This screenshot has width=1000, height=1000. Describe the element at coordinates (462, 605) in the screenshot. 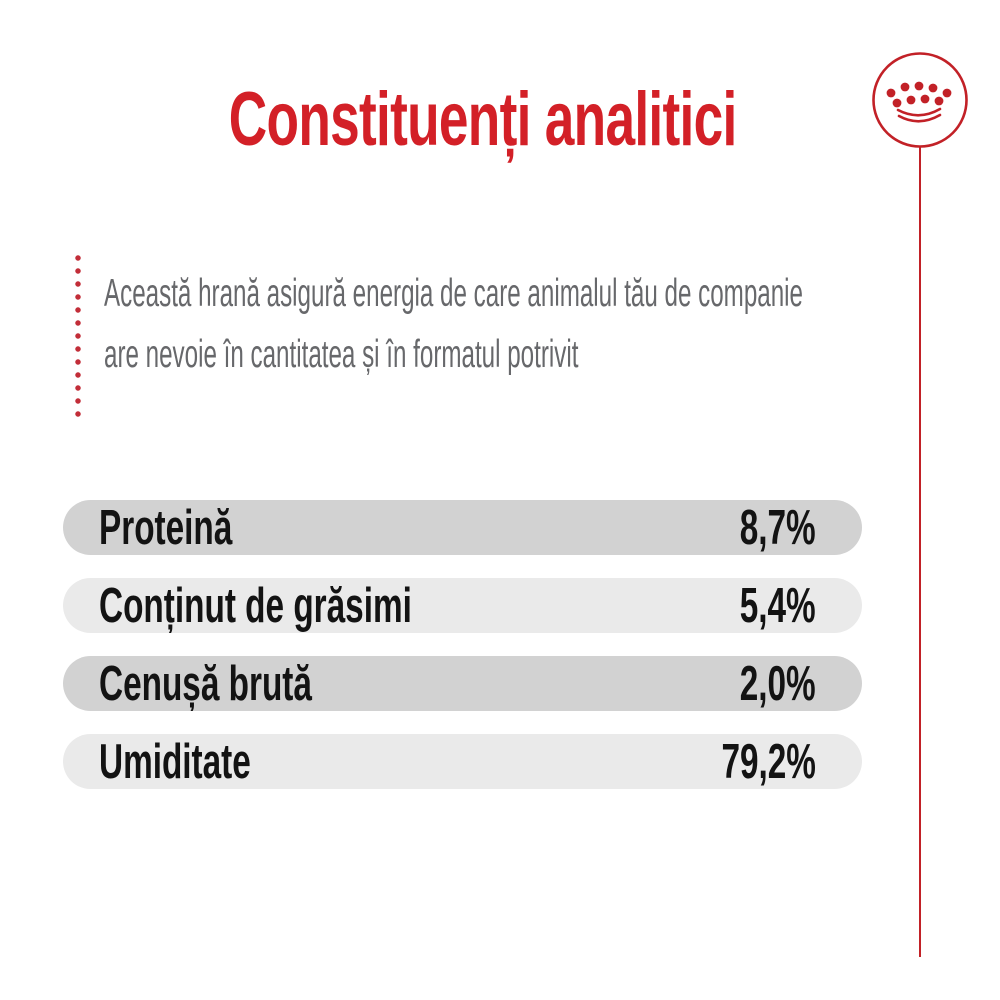

I see `table-row-fat: Conținut de grăsimi 5,4%` at that location.